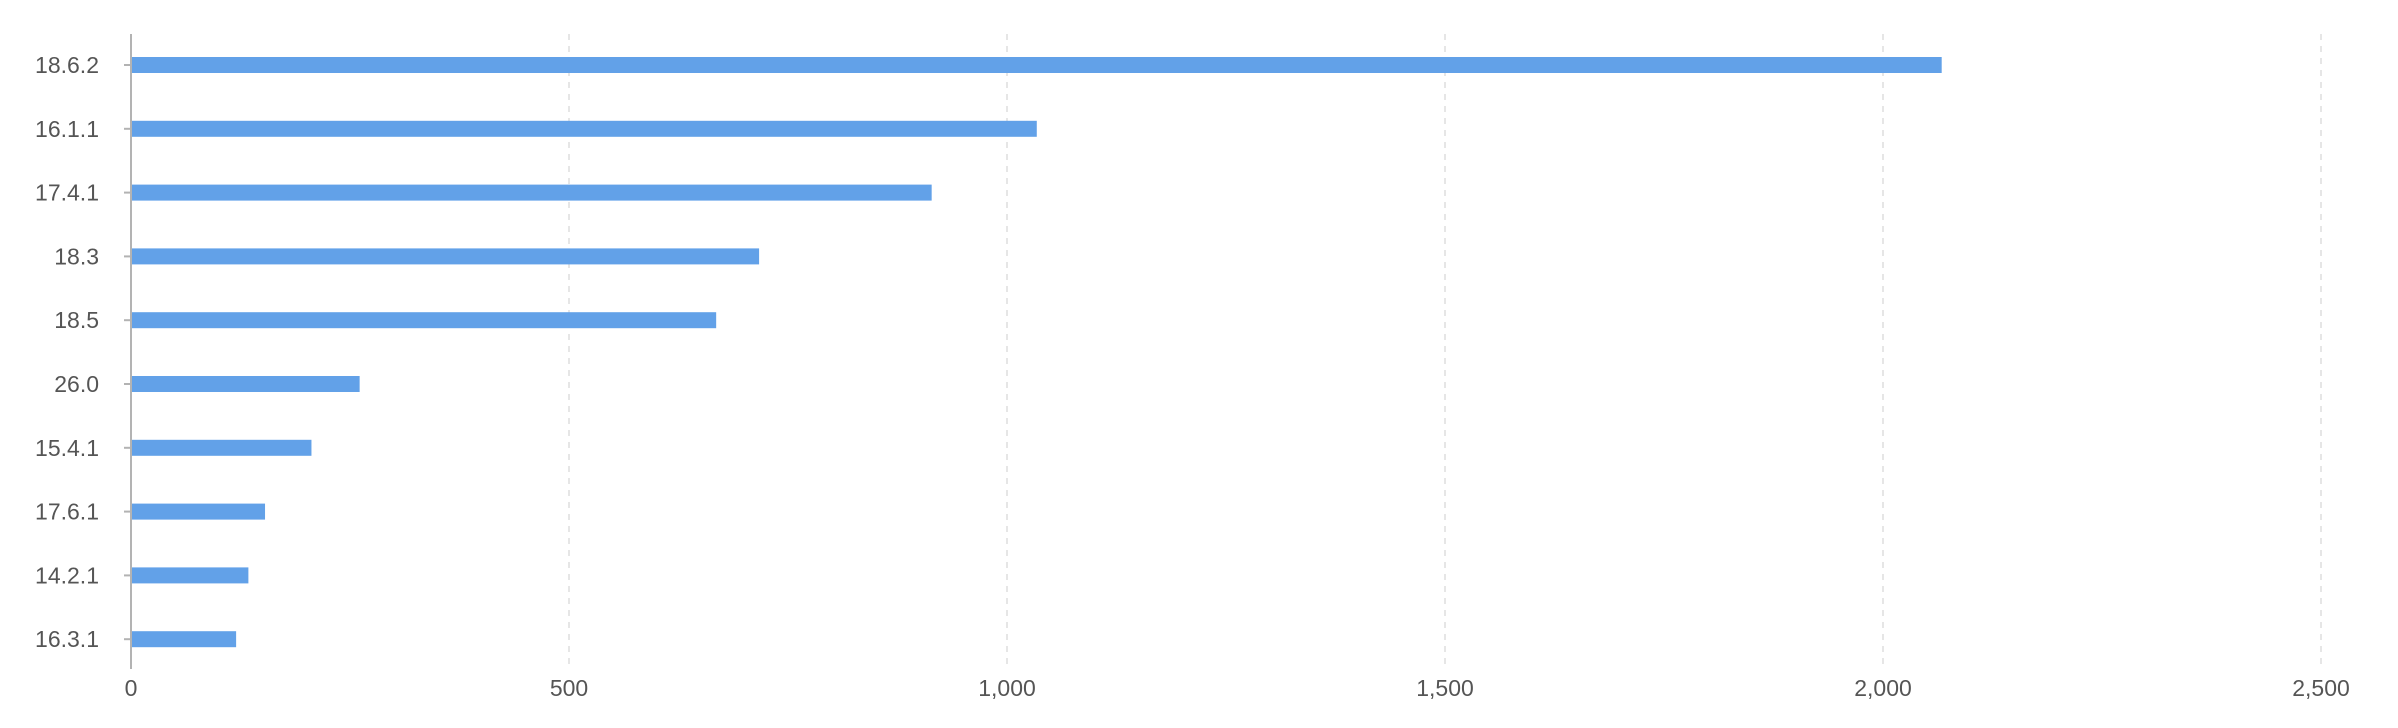 The image size is (2398, 728). Describe the element at coordinates (67, 129) in the screenshot. I see `y-tick-label: 16.1.1` at that location.